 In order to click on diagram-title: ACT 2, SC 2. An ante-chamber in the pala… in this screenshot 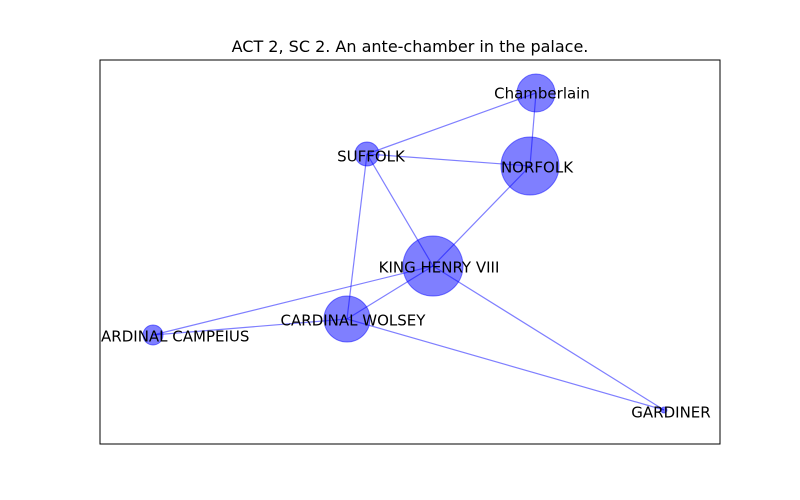, I will do `click(410, 46)`.